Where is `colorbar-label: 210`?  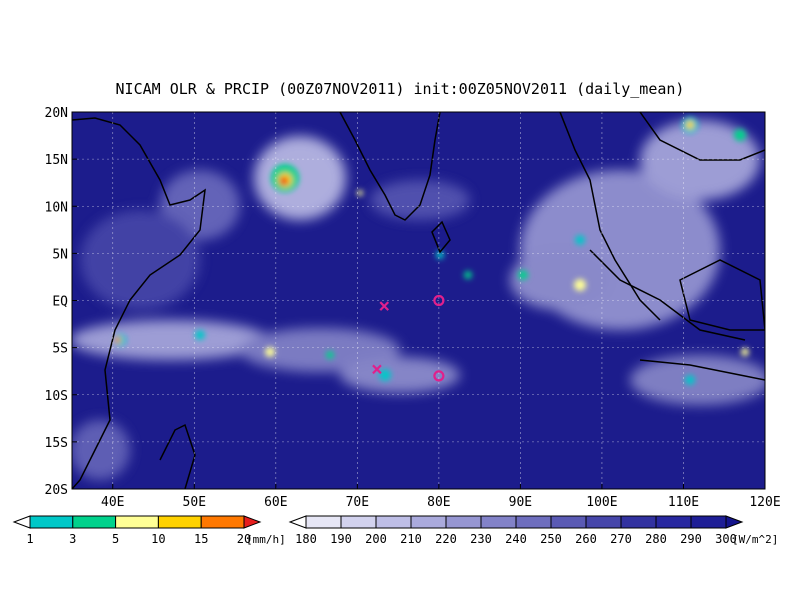
colorbar-label: 210 is located at coordinates (411, 539).